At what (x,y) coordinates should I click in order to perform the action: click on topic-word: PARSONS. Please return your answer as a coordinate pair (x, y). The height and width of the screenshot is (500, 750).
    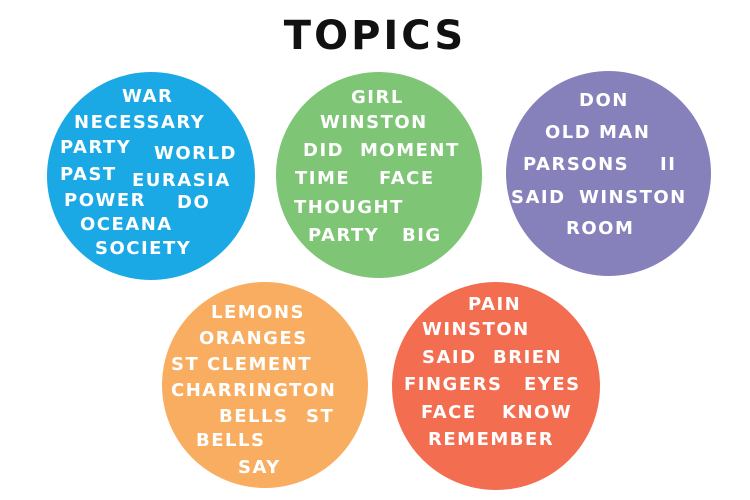
    Looking at the image, I should click on (576, 164).